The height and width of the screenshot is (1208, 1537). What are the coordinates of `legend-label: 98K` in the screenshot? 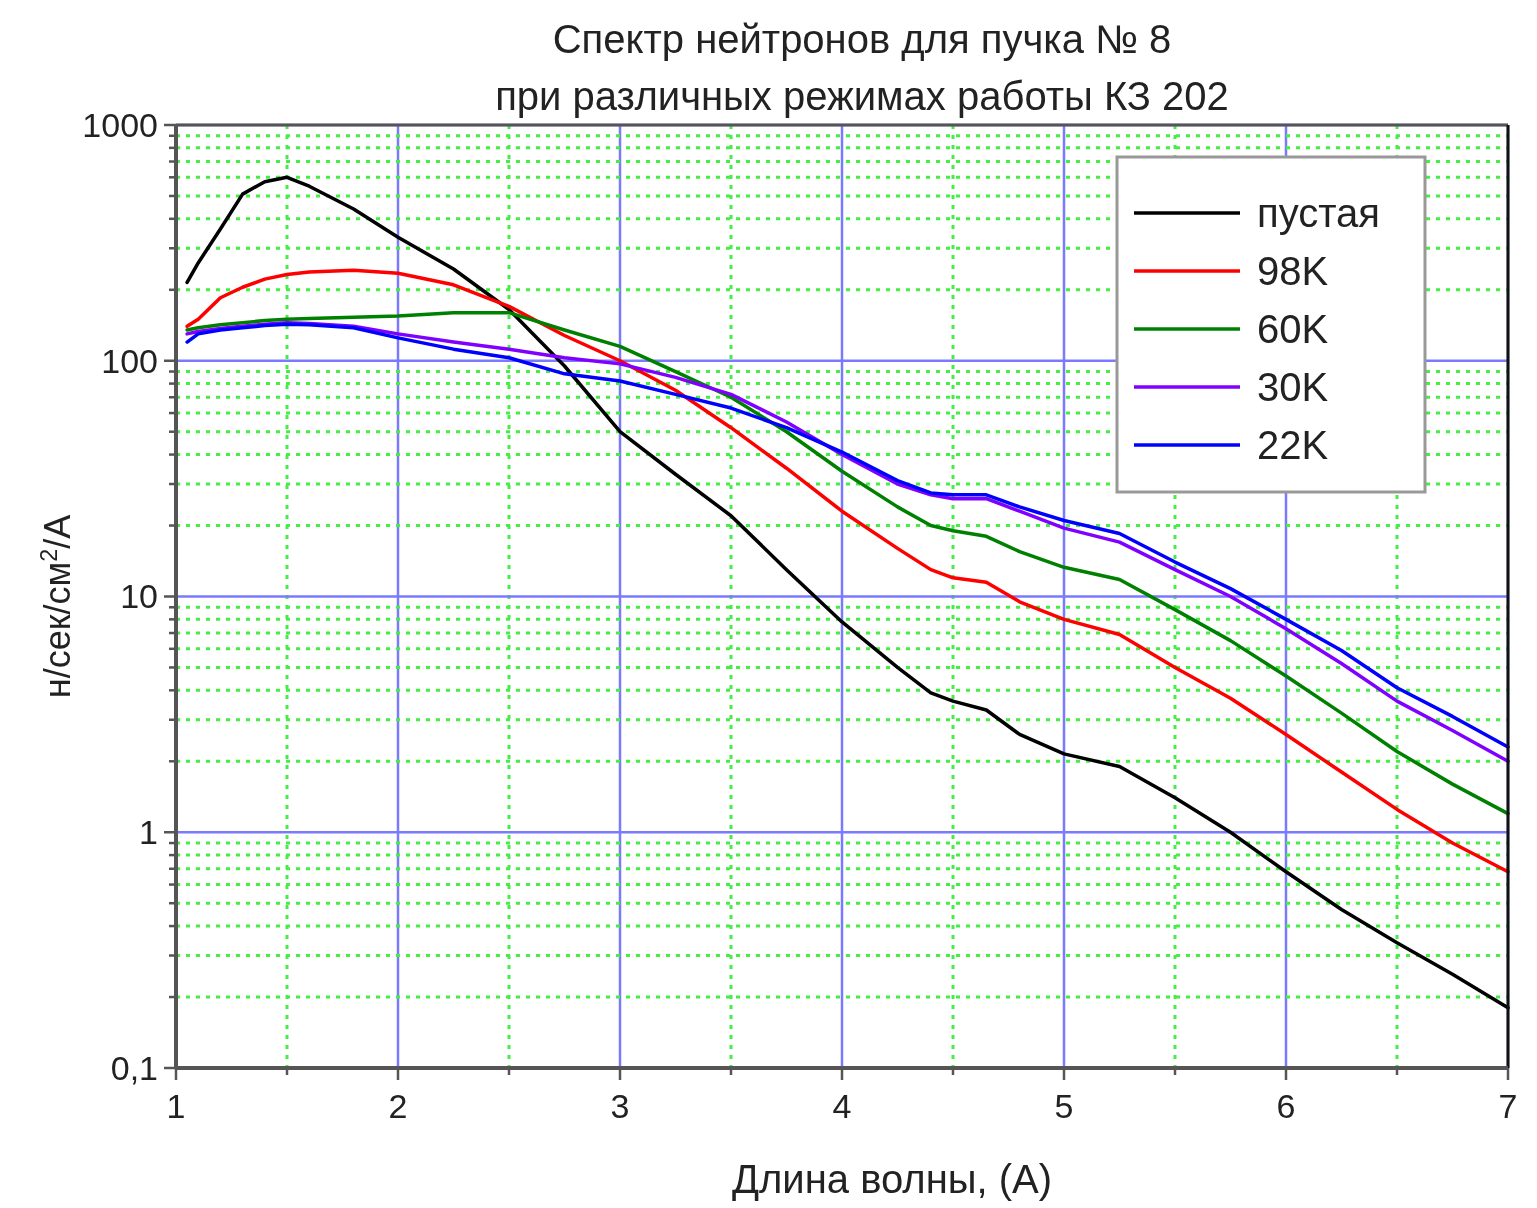 It's located at (1293, 271).